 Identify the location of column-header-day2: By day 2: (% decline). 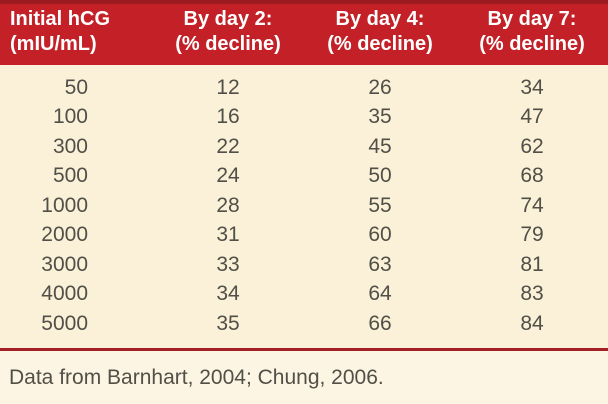
(228, 32).